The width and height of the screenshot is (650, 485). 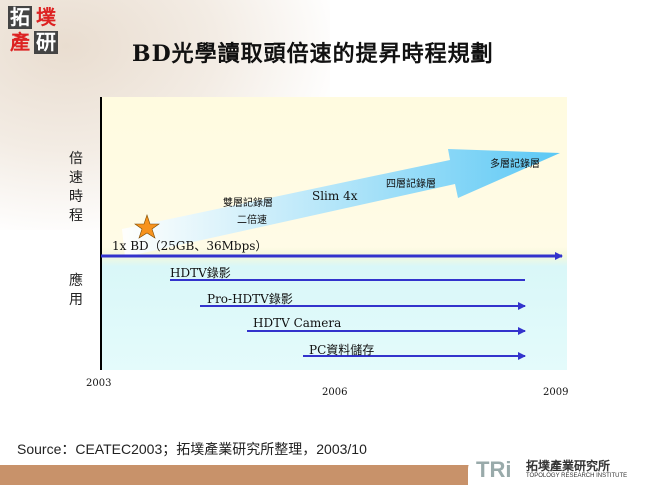 I want to click on bd-start-label: 1x BD（25GB、36Mbps）, so click(x=190, y=246).